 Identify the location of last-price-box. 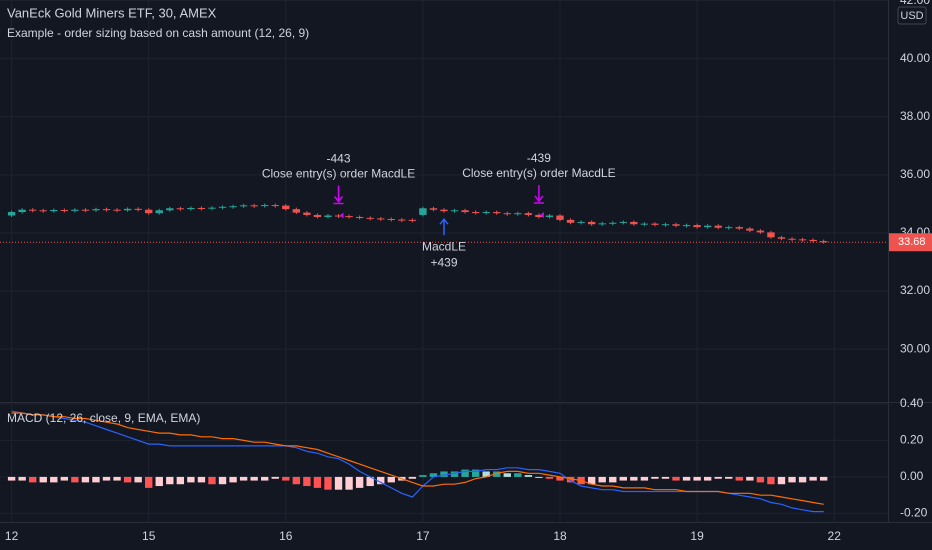
(910, 242).